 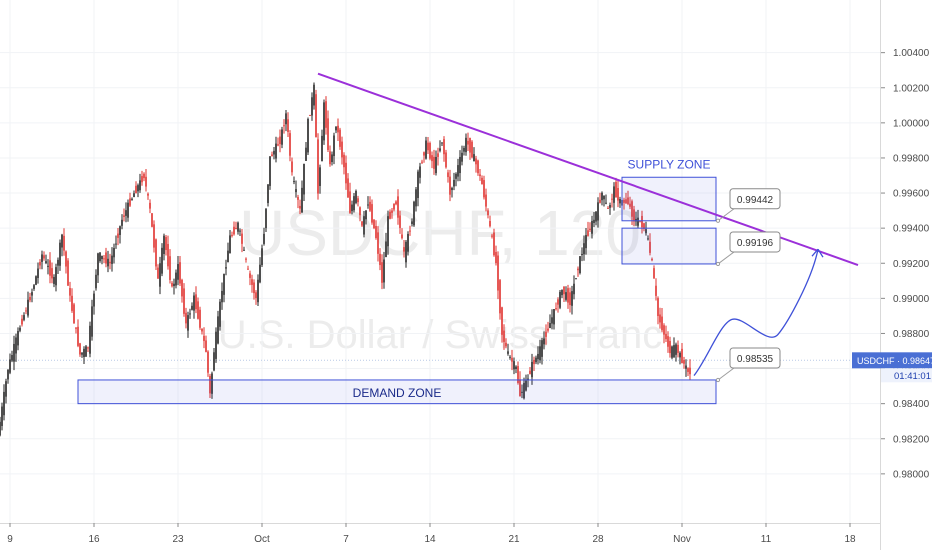 What do you see at coordinates (669, 164) in the screenshot?
I see `zone-label-0: SUPPLY ZONE` at bounding box center [669, 164].